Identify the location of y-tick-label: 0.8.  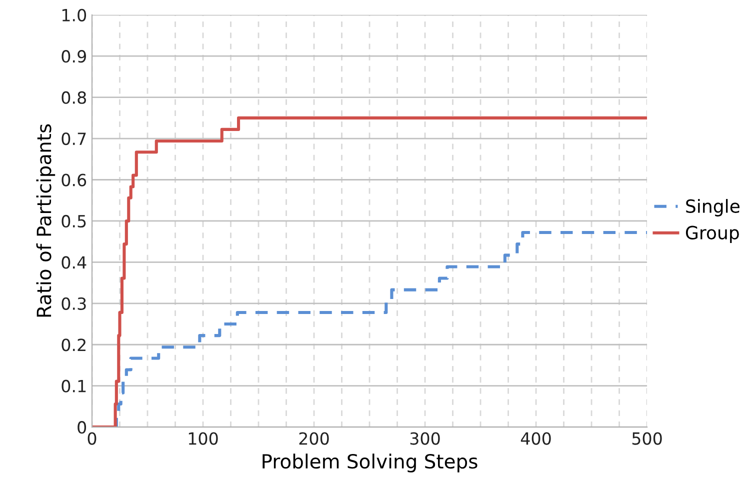
(74, 97).